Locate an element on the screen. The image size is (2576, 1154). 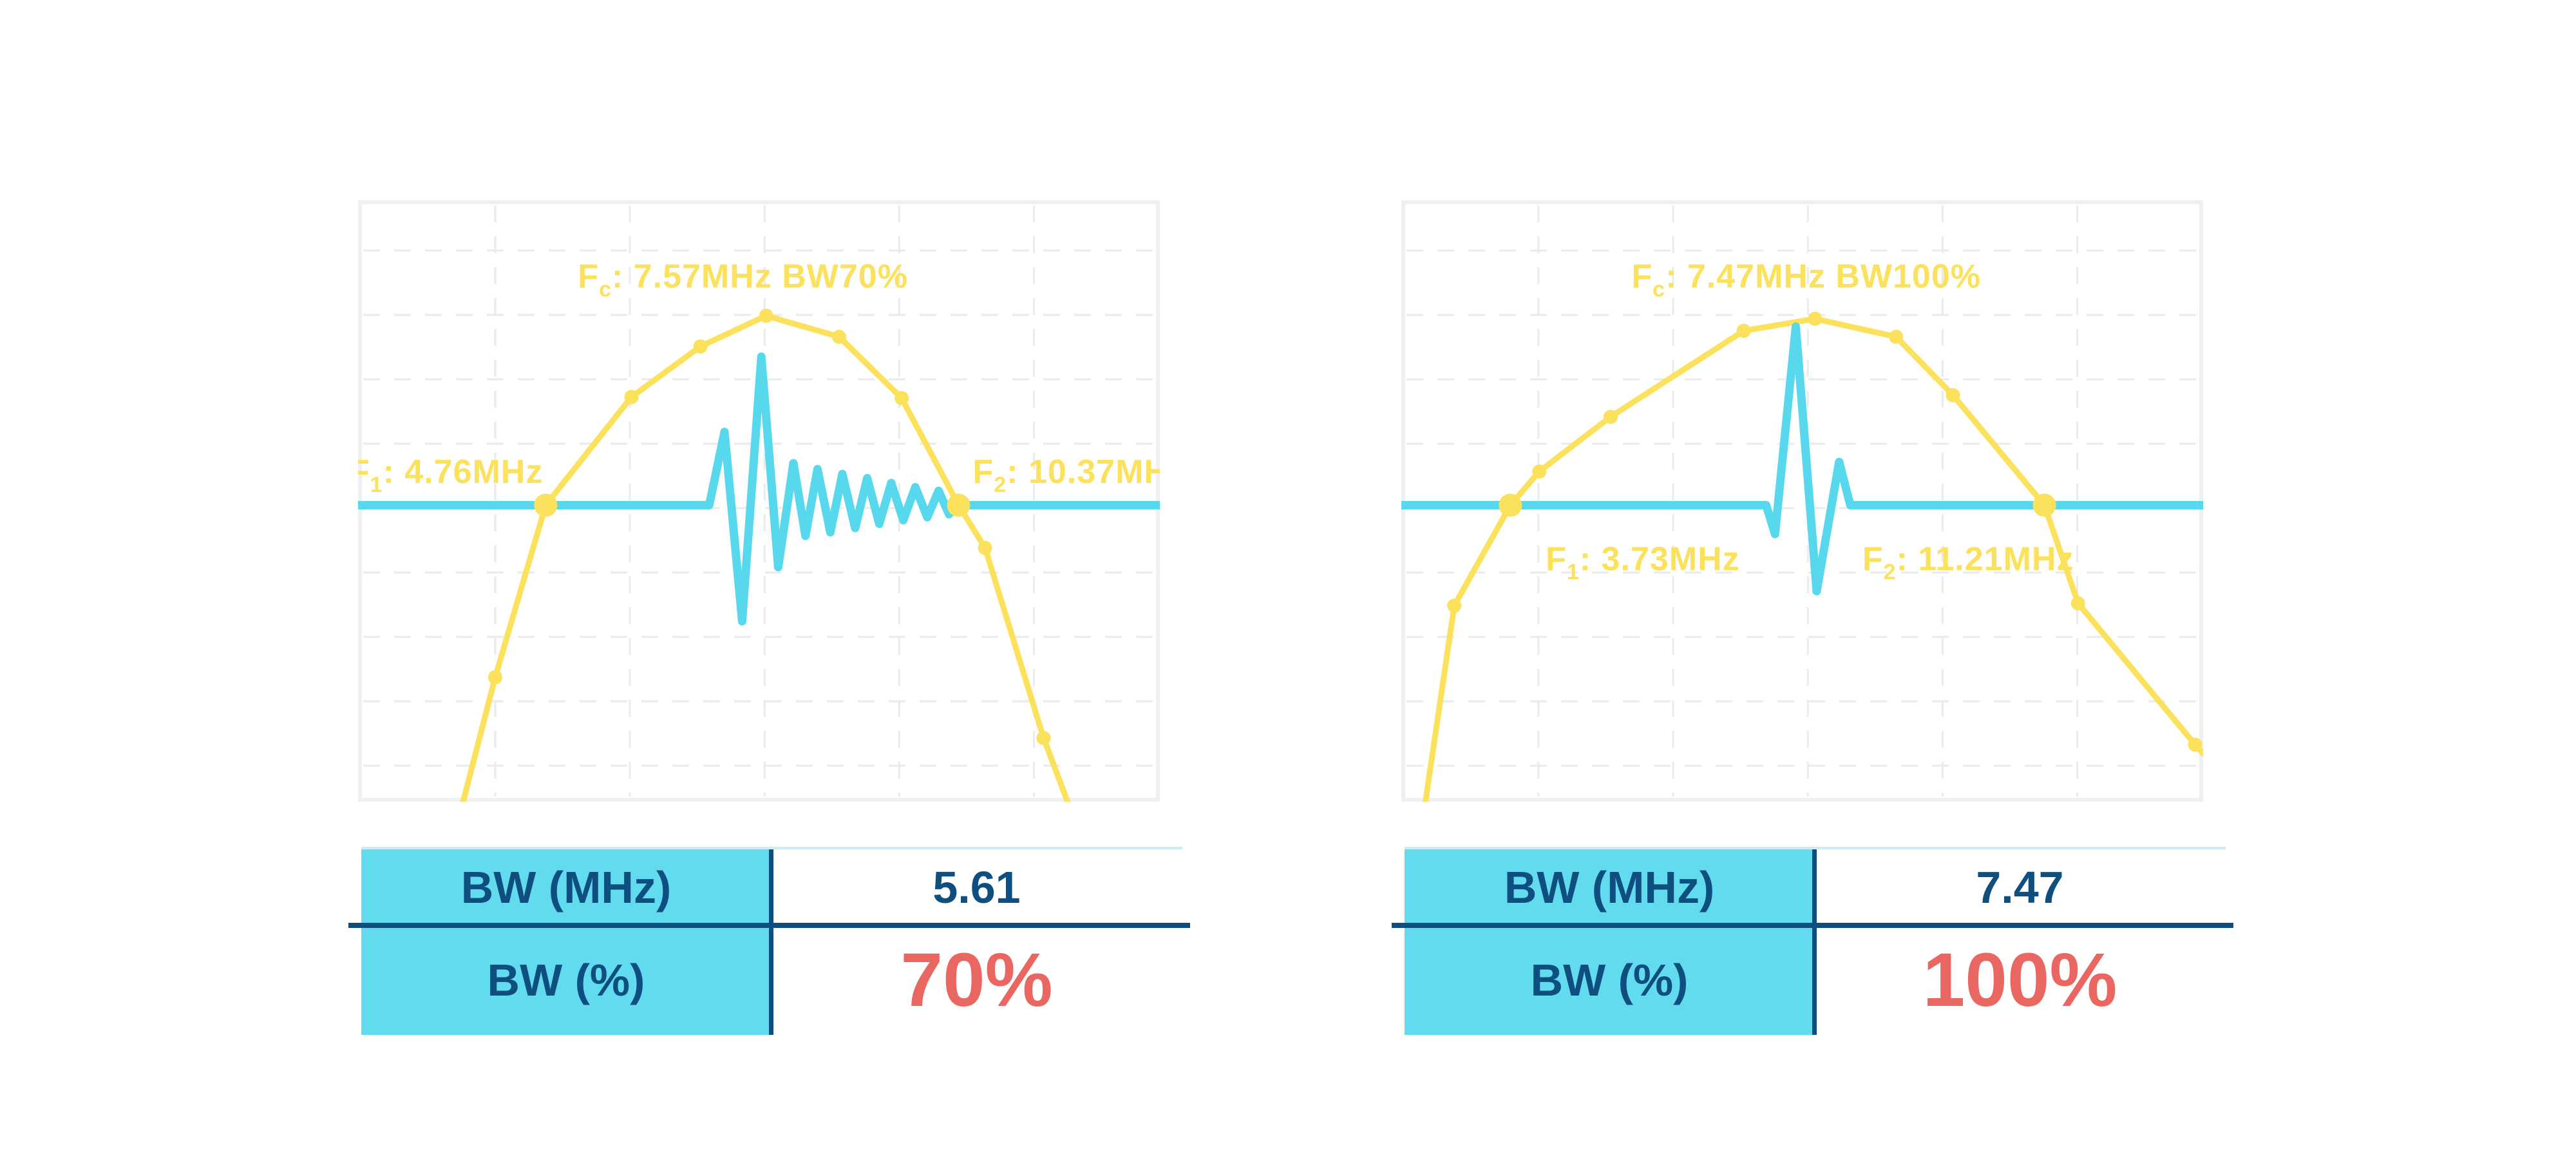
left-bw-table: BW (MHz) 5.61 BW (%) 70% is located at coordinates (769, 941).